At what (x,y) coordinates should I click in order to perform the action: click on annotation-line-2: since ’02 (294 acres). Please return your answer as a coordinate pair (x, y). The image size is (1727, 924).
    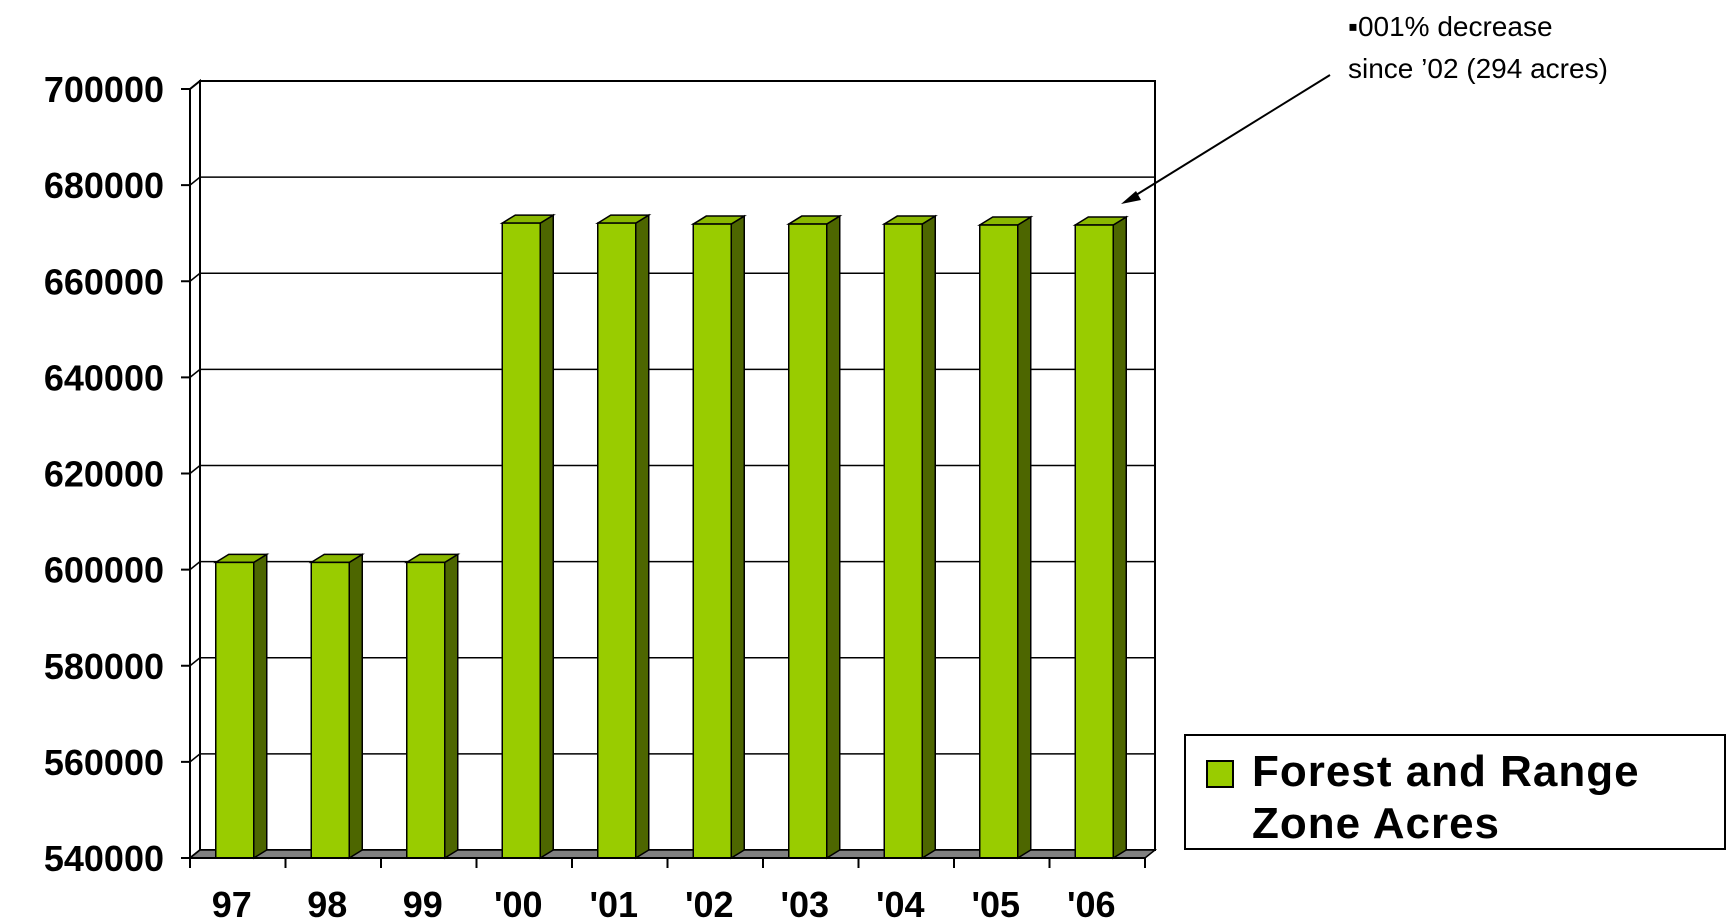
    Looking at the image, I should click on (1478, 68).